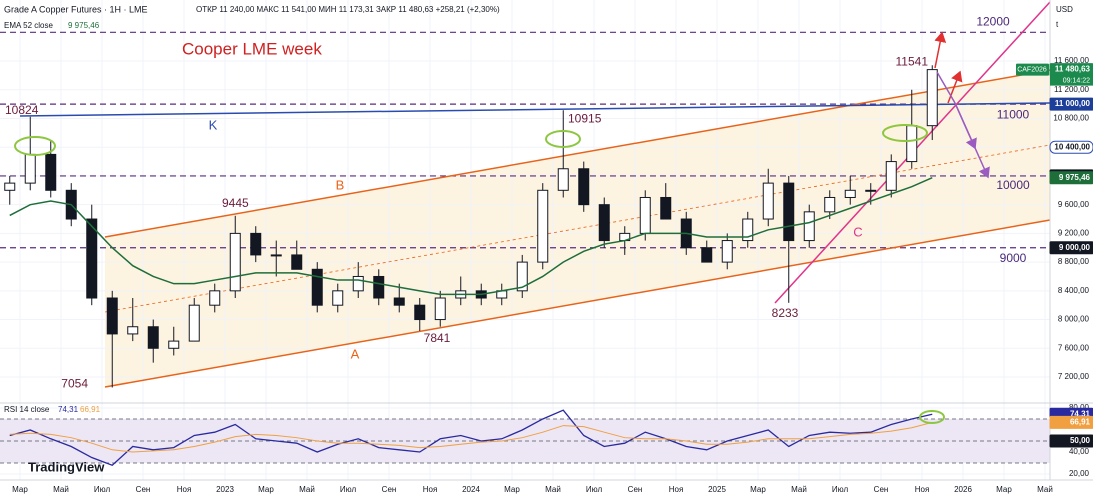 The height and width of the screenshot is (501, 1093). I want to click on extreme-label: 9445, so click(235, 203).